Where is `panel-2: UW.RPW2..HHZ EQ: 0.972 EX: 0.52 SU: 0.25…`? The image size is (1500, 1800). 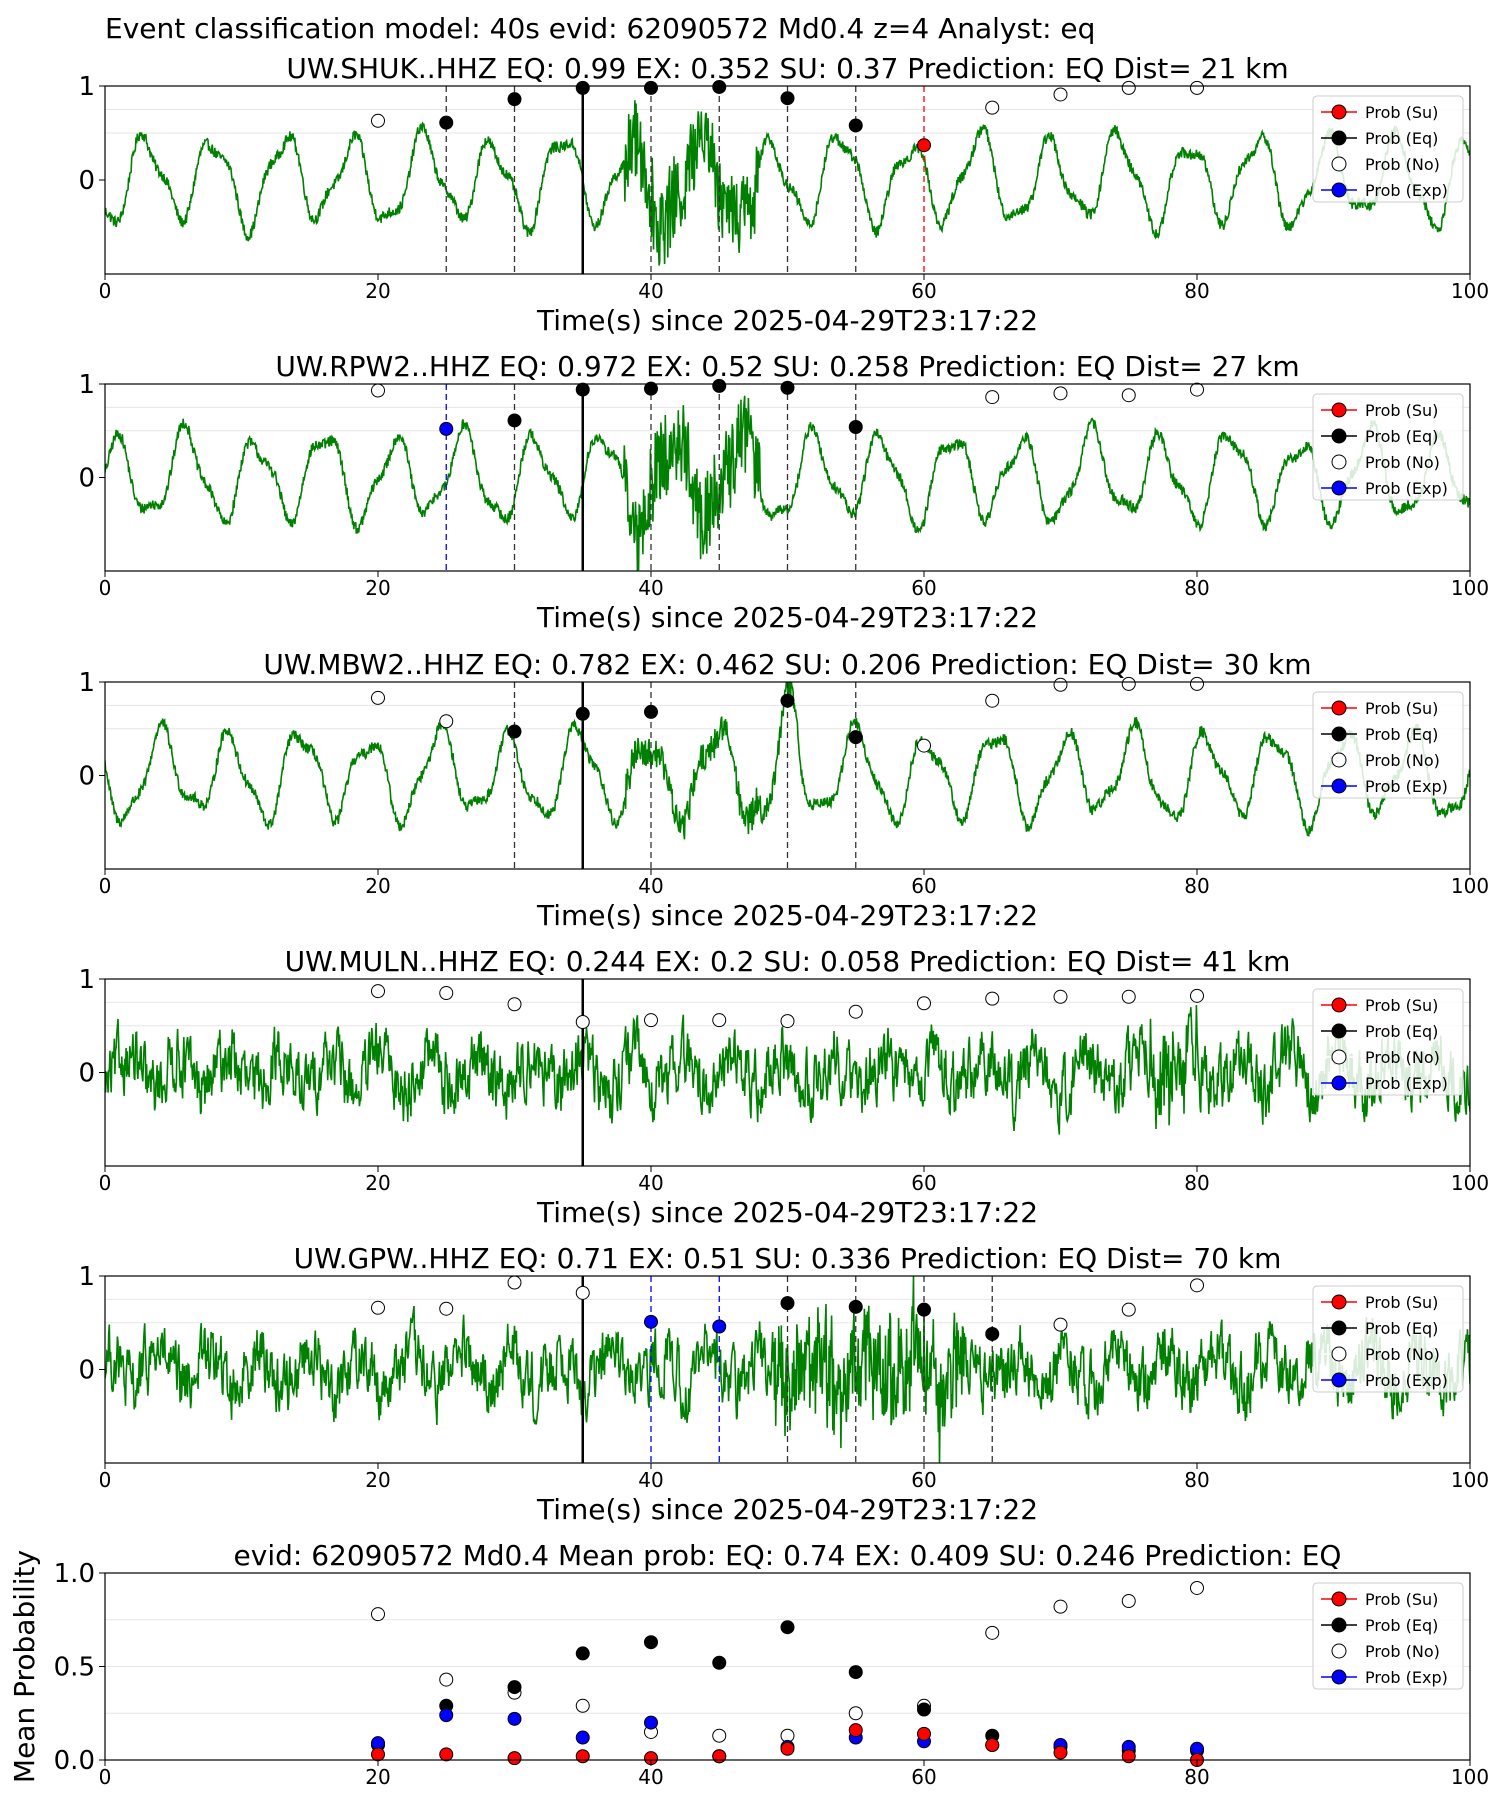 panel-2: UW.RPW2..HHZ EQ: 0.972 EX: 0.52 SU: 0.25… is located at coordinates (783, 492).